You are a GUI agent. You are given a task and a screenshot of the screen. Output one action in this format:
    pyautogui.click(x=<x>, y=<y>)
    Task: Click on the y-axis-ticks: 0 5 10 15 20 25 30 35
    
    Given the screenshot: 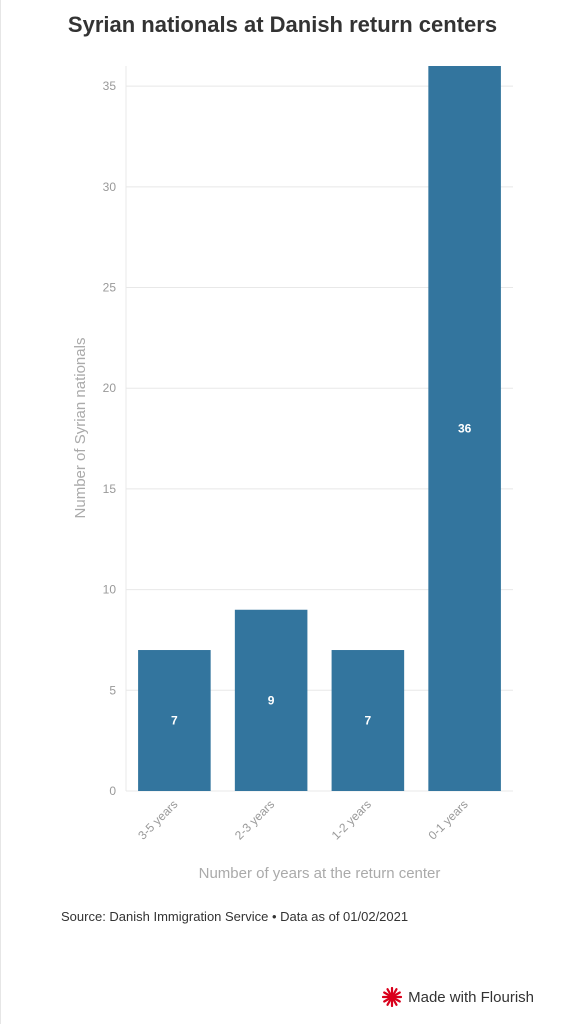 What is the action you would take?
    pyautogui.click(x=110, y=438)
    